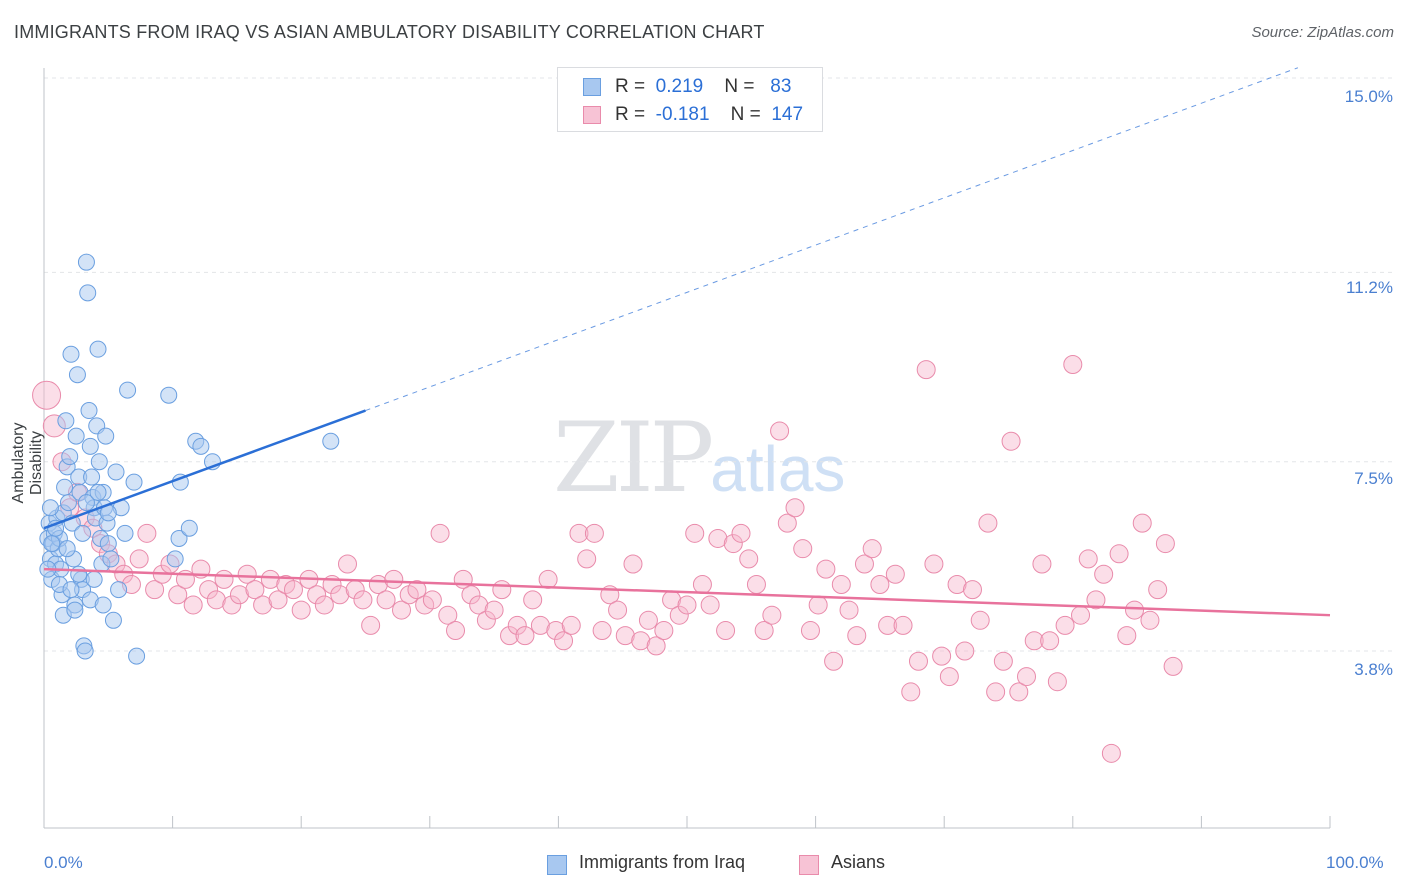 This screenshot has width=1406, height=892. Describe the element at coordinates (809, 865) in the screenshot. I see `bottom-legend-swatch-asians` at that location.